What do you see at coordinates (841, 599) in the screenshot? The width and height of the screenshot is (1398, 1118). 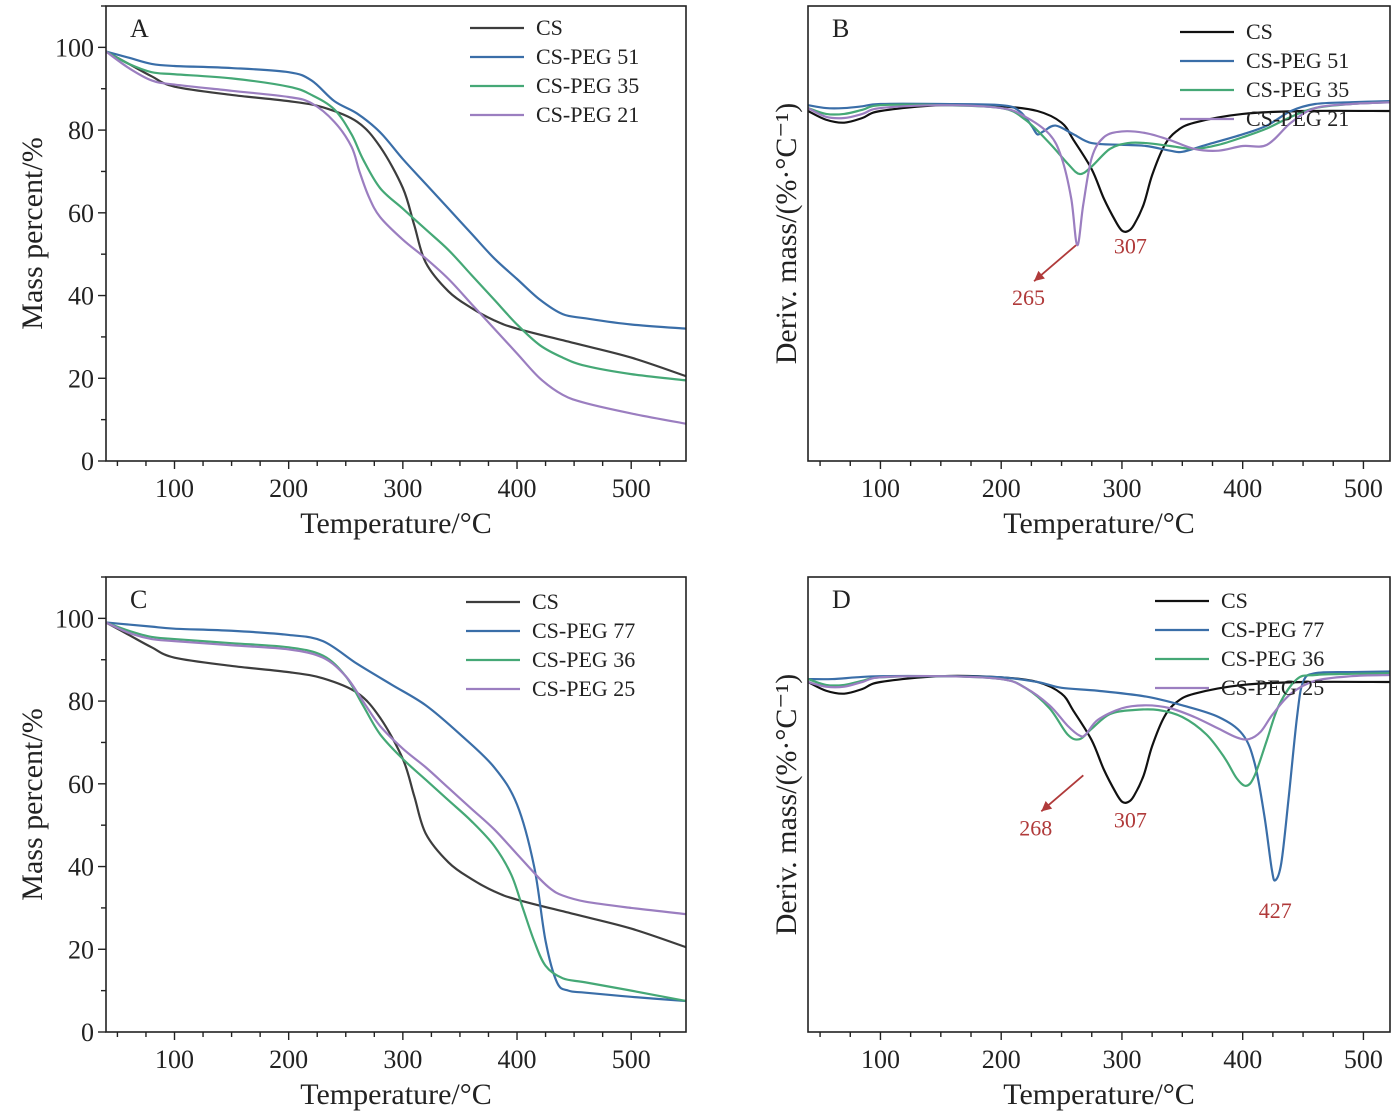 I see `panel-letter: D` at bounding box center [841, 599].